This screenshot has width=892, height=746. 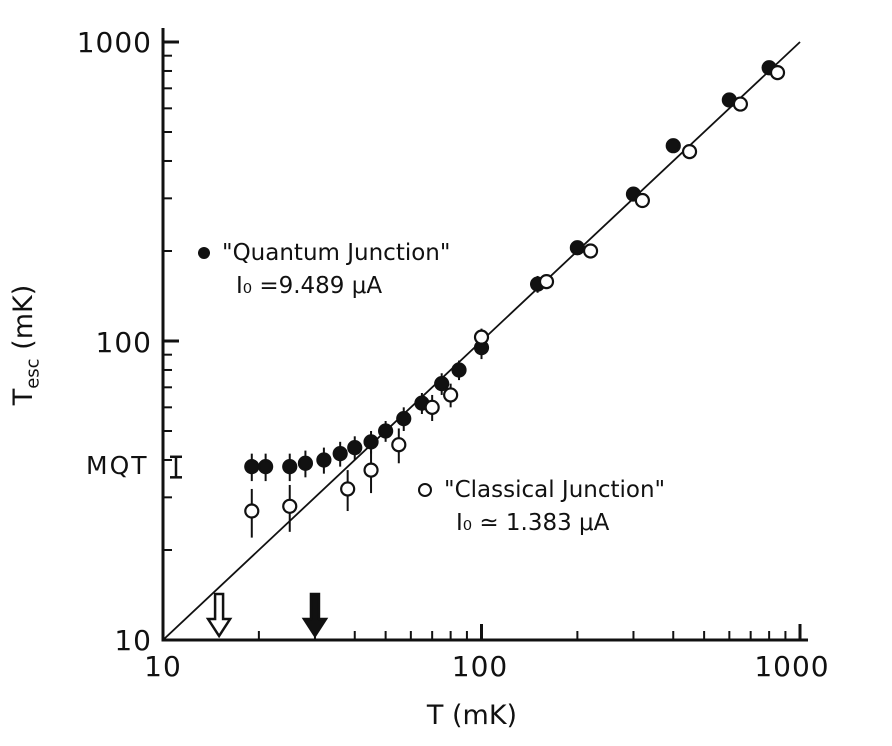 I want to click on y-axis-label: Tesc (mK), so click(x=26, y=345).